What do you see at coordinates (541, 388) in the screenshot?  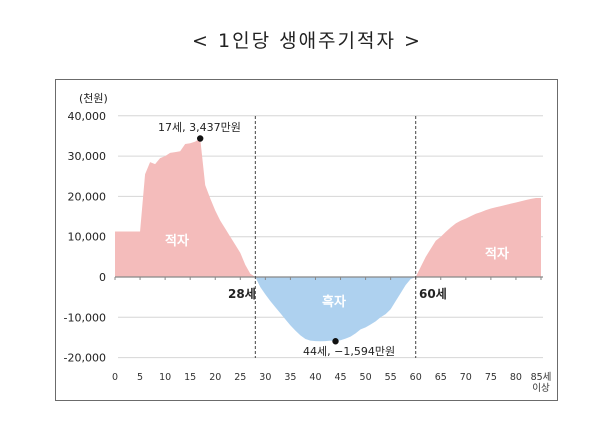 I see `x-tick-85-suffix: 이상` at bounding box center [541, 388].